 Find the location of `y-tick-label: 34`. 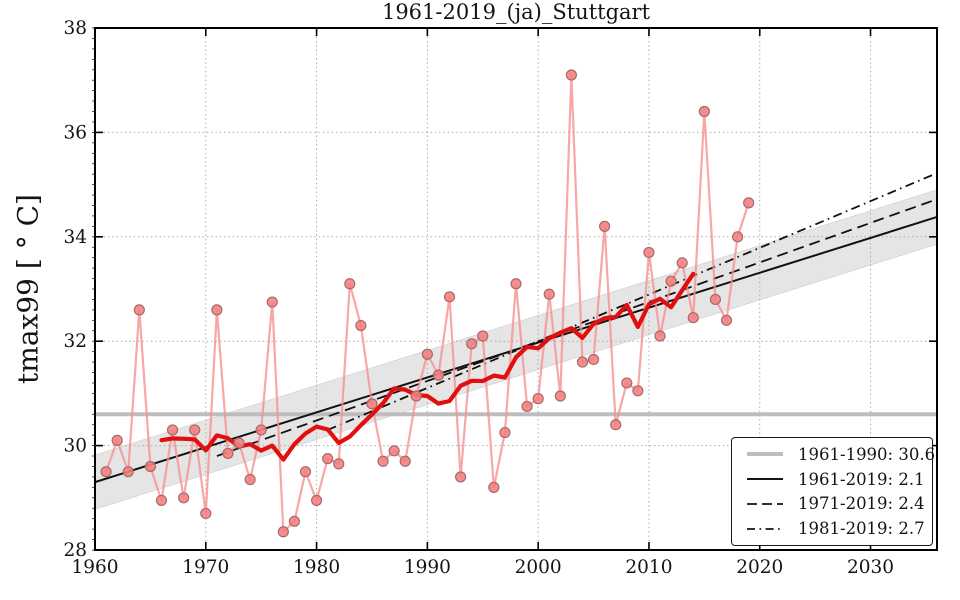

y-tick-label: 34 is located at coordinates (75, 237).